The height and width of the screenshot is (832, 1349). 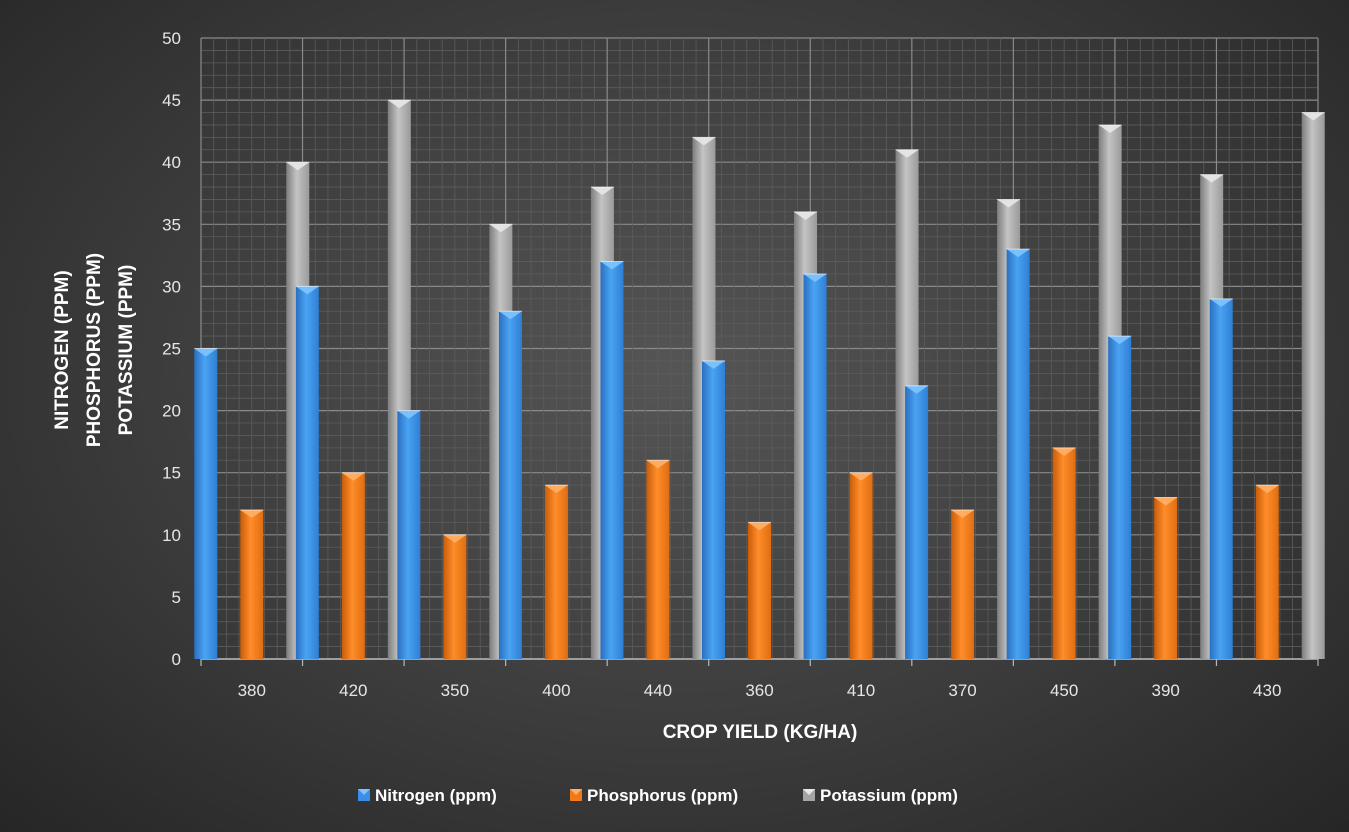 I want to click on y-tick-label: 25, so click(x=171, y=349).